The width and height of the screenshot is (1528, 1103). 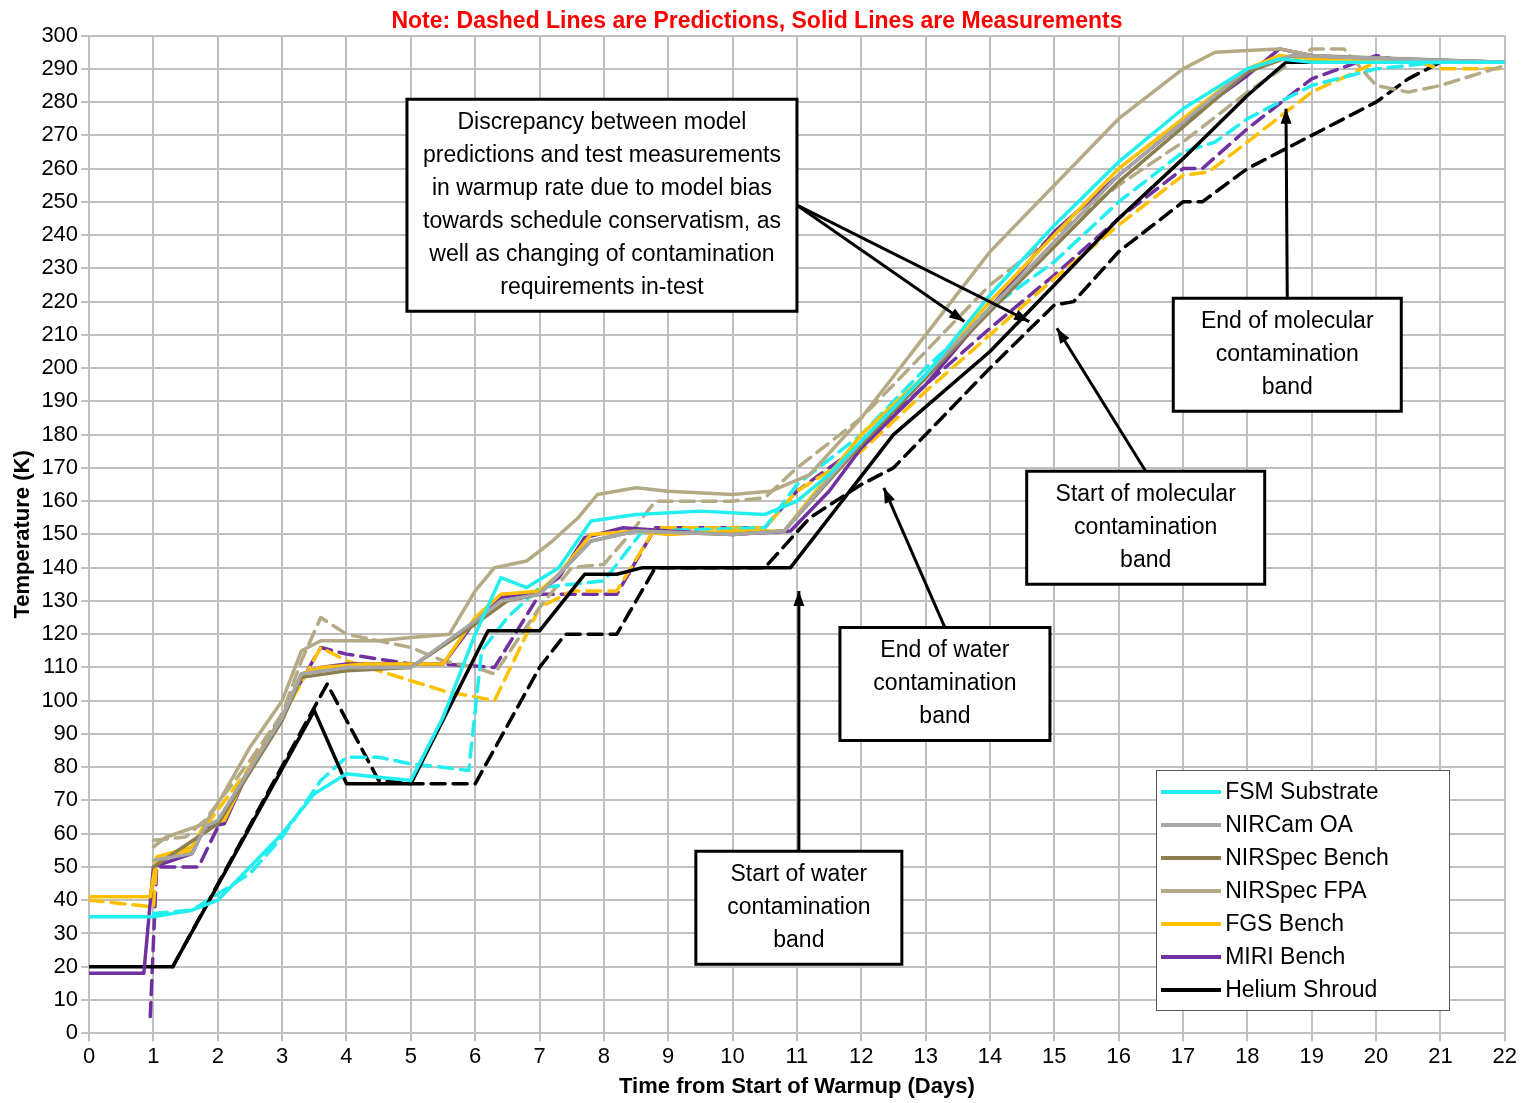 I want to click on x-tick-label: 0, so click(x=89, y=1056).